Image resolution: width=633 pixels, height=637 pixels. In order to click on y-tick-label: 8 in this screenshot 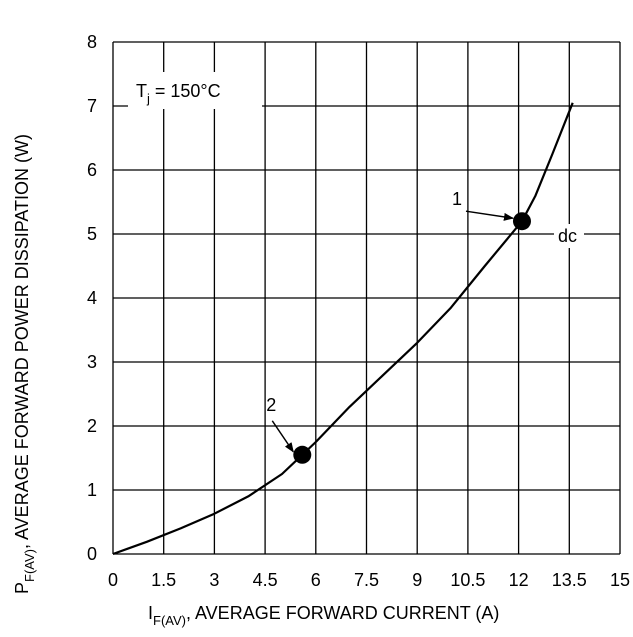, I will do `click(92, 42)`.